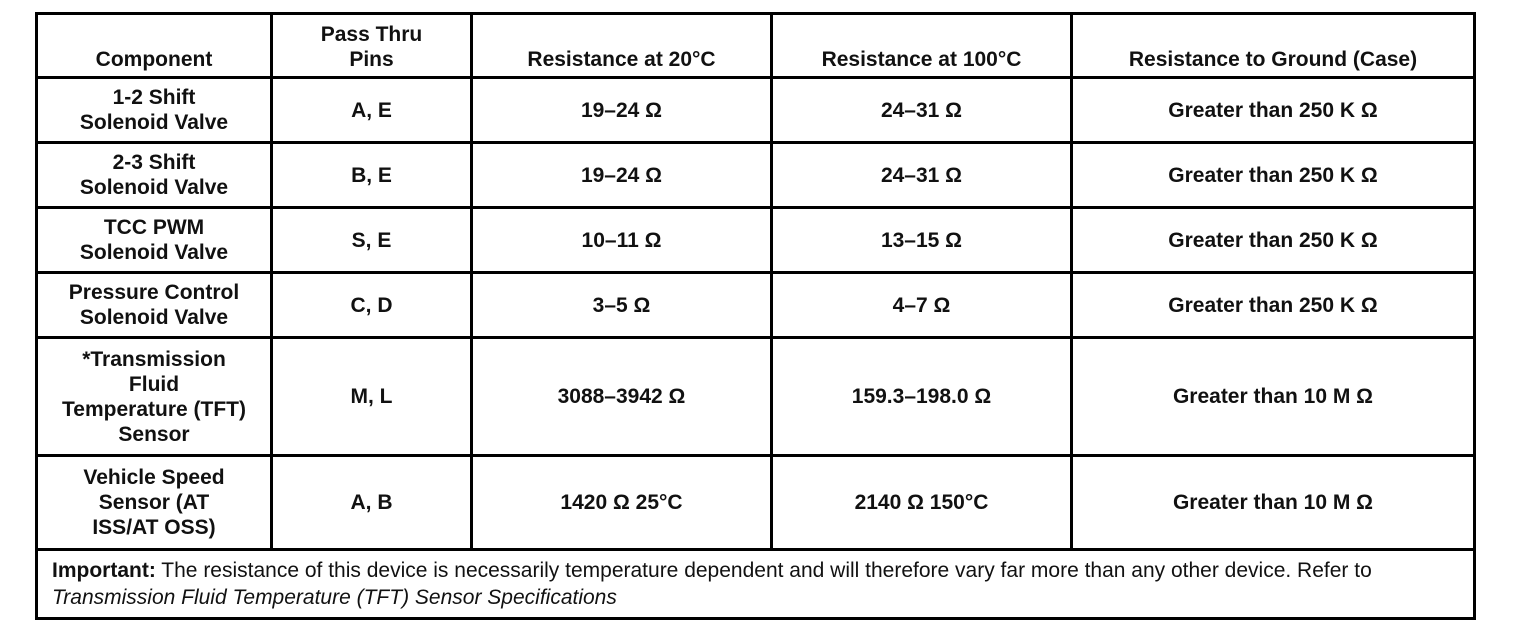  Describe the element at coordinates (921, 240) in the screenshot. I see `value-cell: 13–15 Ω` at that location.